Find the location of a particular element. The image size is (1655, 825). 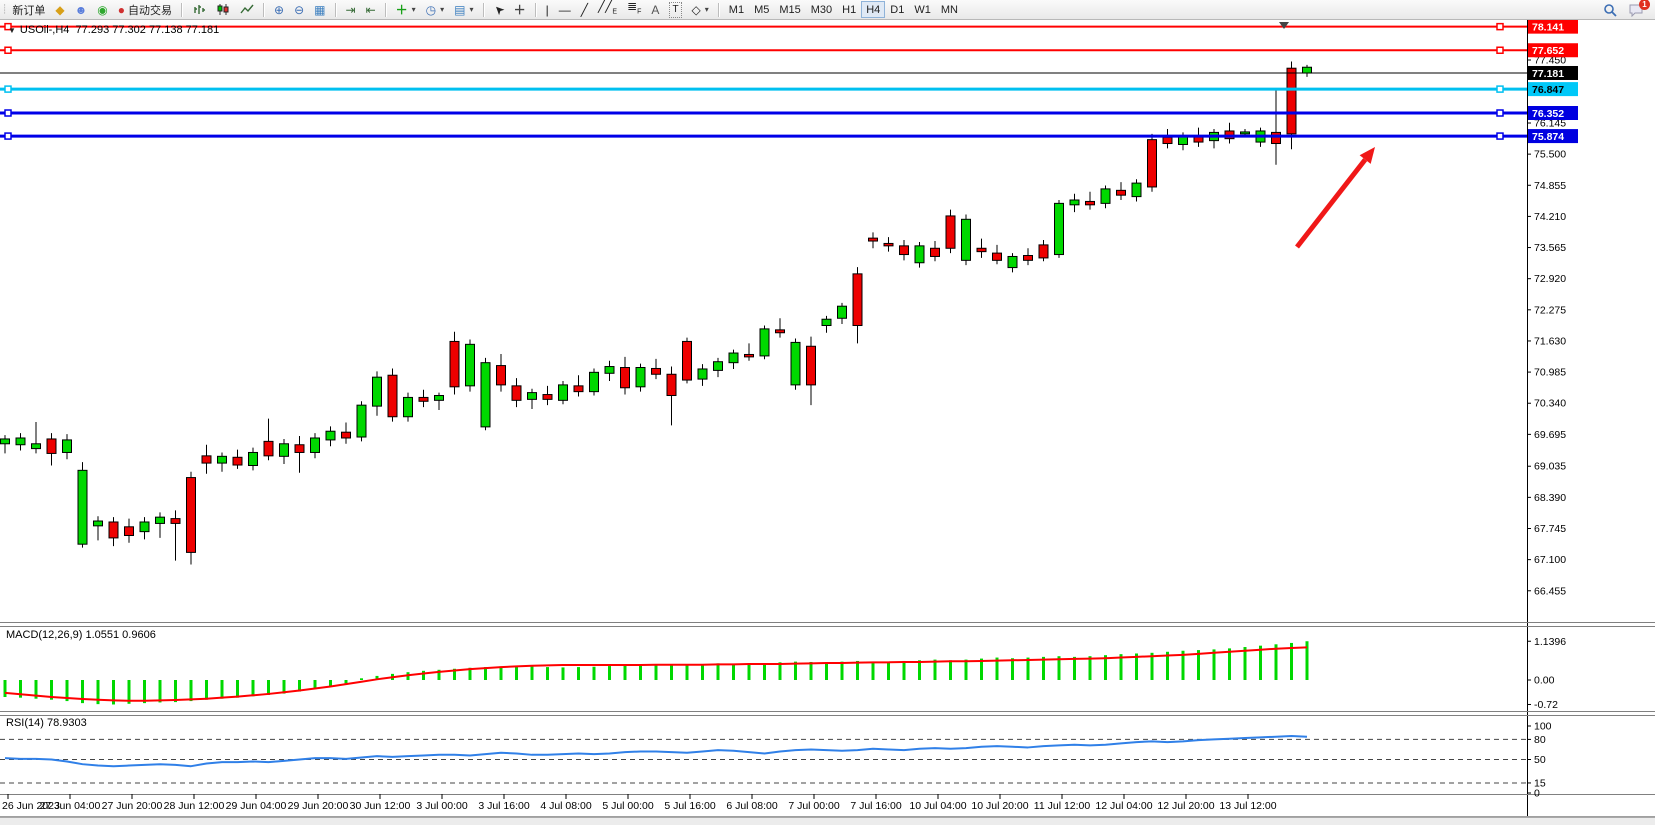

tile-windows-button: ▦ is located at coordinates (319, 9).